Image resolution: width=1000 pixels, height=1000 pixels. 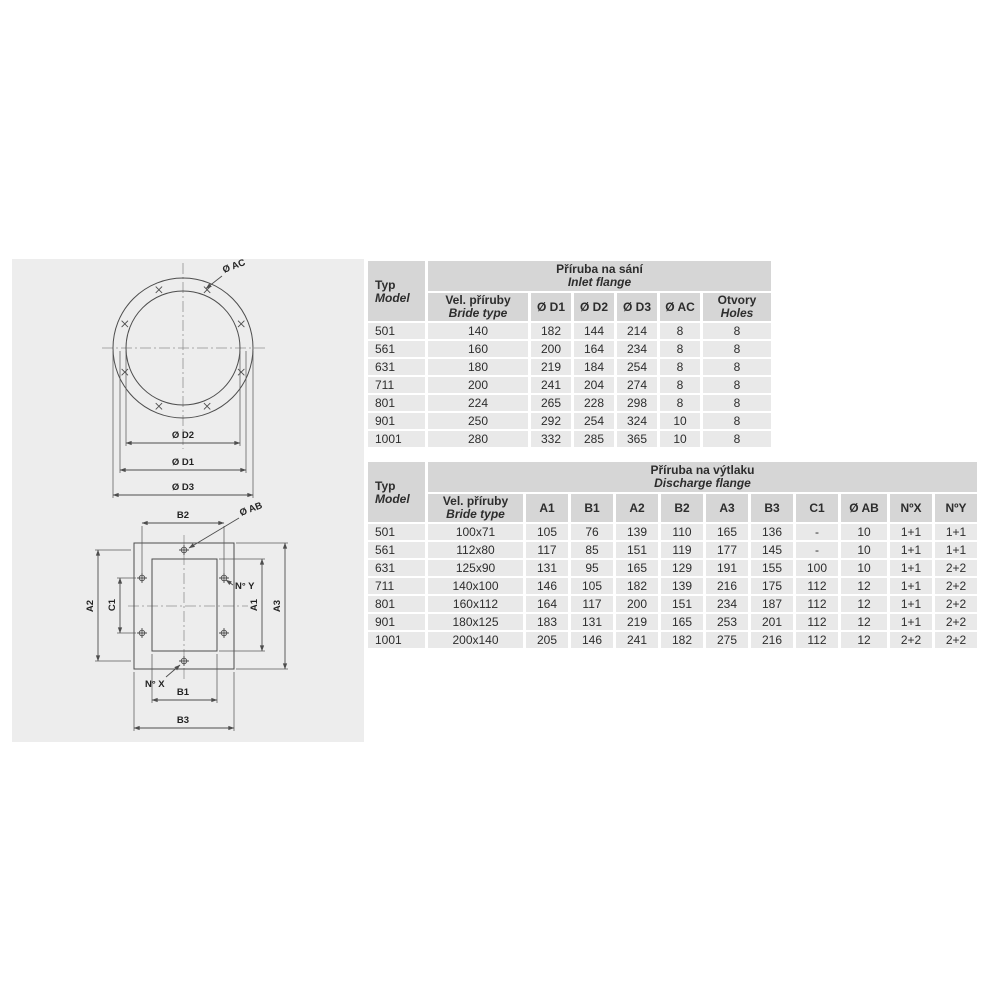 I want to click on table-cell: 561, so click(x=396, y=349).